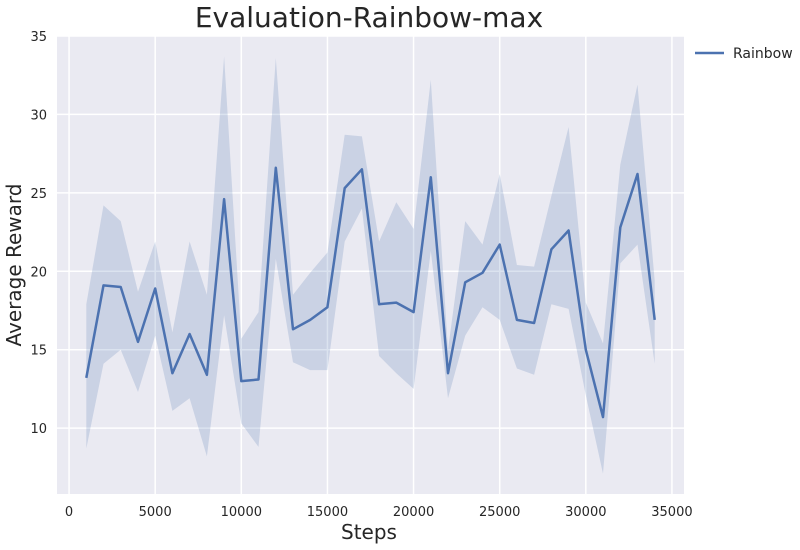 This screenshot has width=800, height=550. Describe the element at coordinates (38, 115) in the screenshot. I see `y-tick-label: 30` at that location.